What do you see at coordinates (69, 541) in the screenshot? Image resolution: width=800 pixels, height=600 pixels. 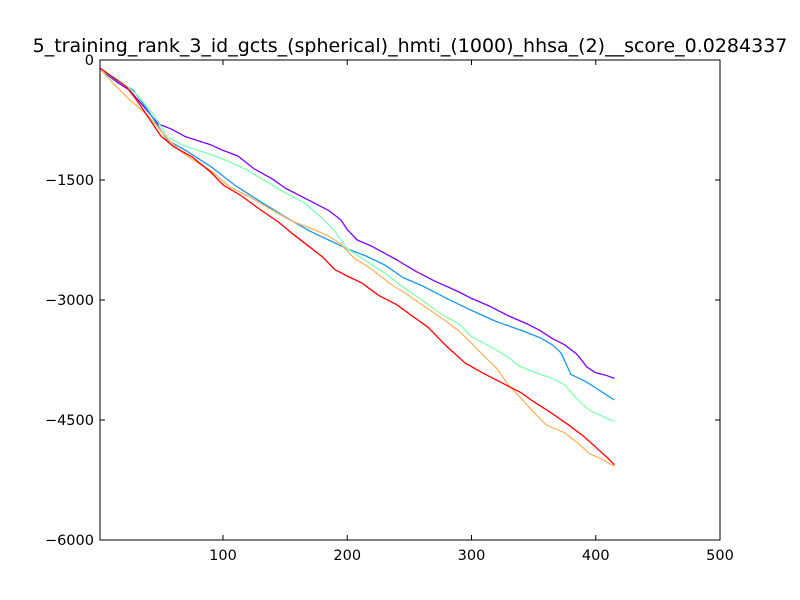 I see `y-tick-label: −6000` at bounding box center [69, 541].